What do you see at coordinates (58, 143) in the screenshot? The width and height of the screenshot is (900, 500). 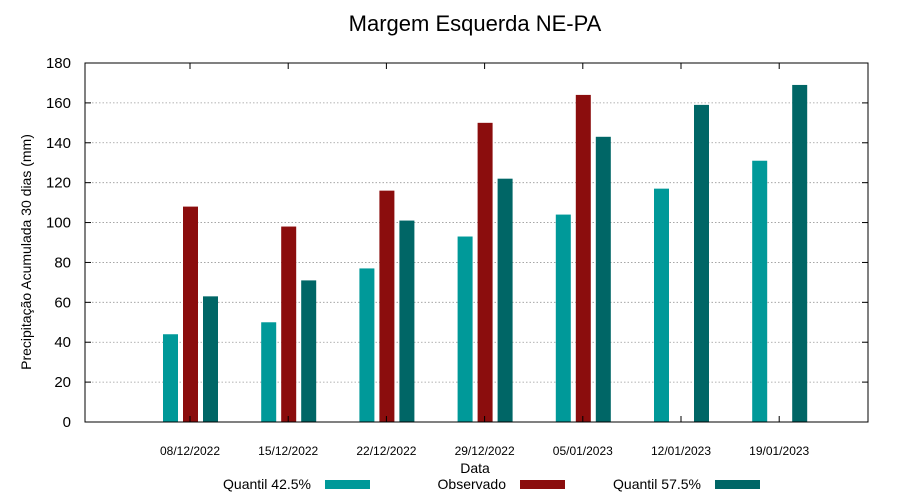 I see `y-tick-label: 140` at bounding box center [58, 143].